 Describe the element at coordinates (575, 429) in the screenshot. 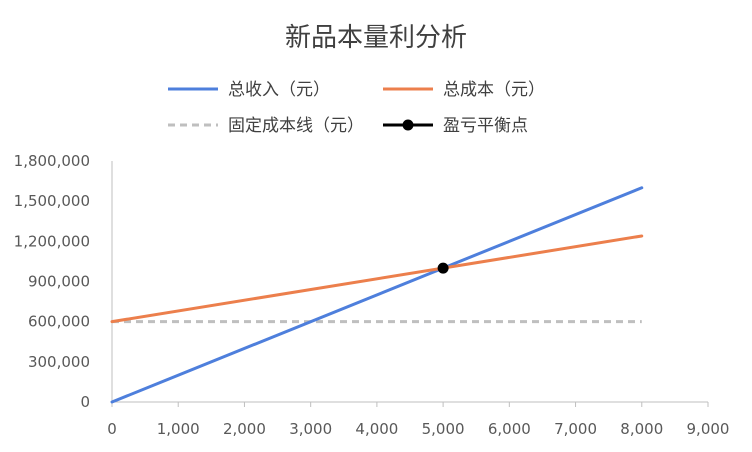

I see `x-tick-label: 7,000` at that location.